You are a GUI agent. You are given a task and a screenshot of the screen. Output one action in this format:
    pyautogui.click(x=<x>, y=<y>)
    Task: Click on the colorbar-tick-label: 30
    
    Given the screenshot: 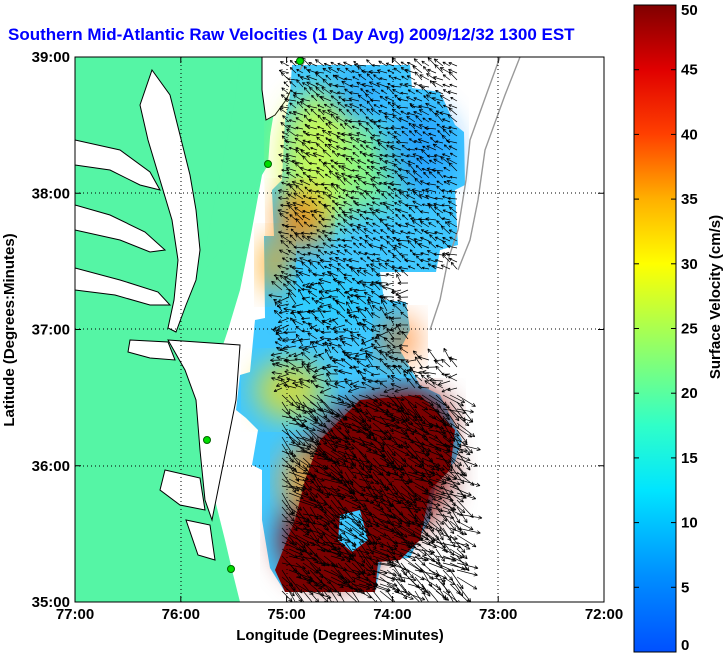 What is the action you would take?
    pyautogui.click(x=689, y=264)
    